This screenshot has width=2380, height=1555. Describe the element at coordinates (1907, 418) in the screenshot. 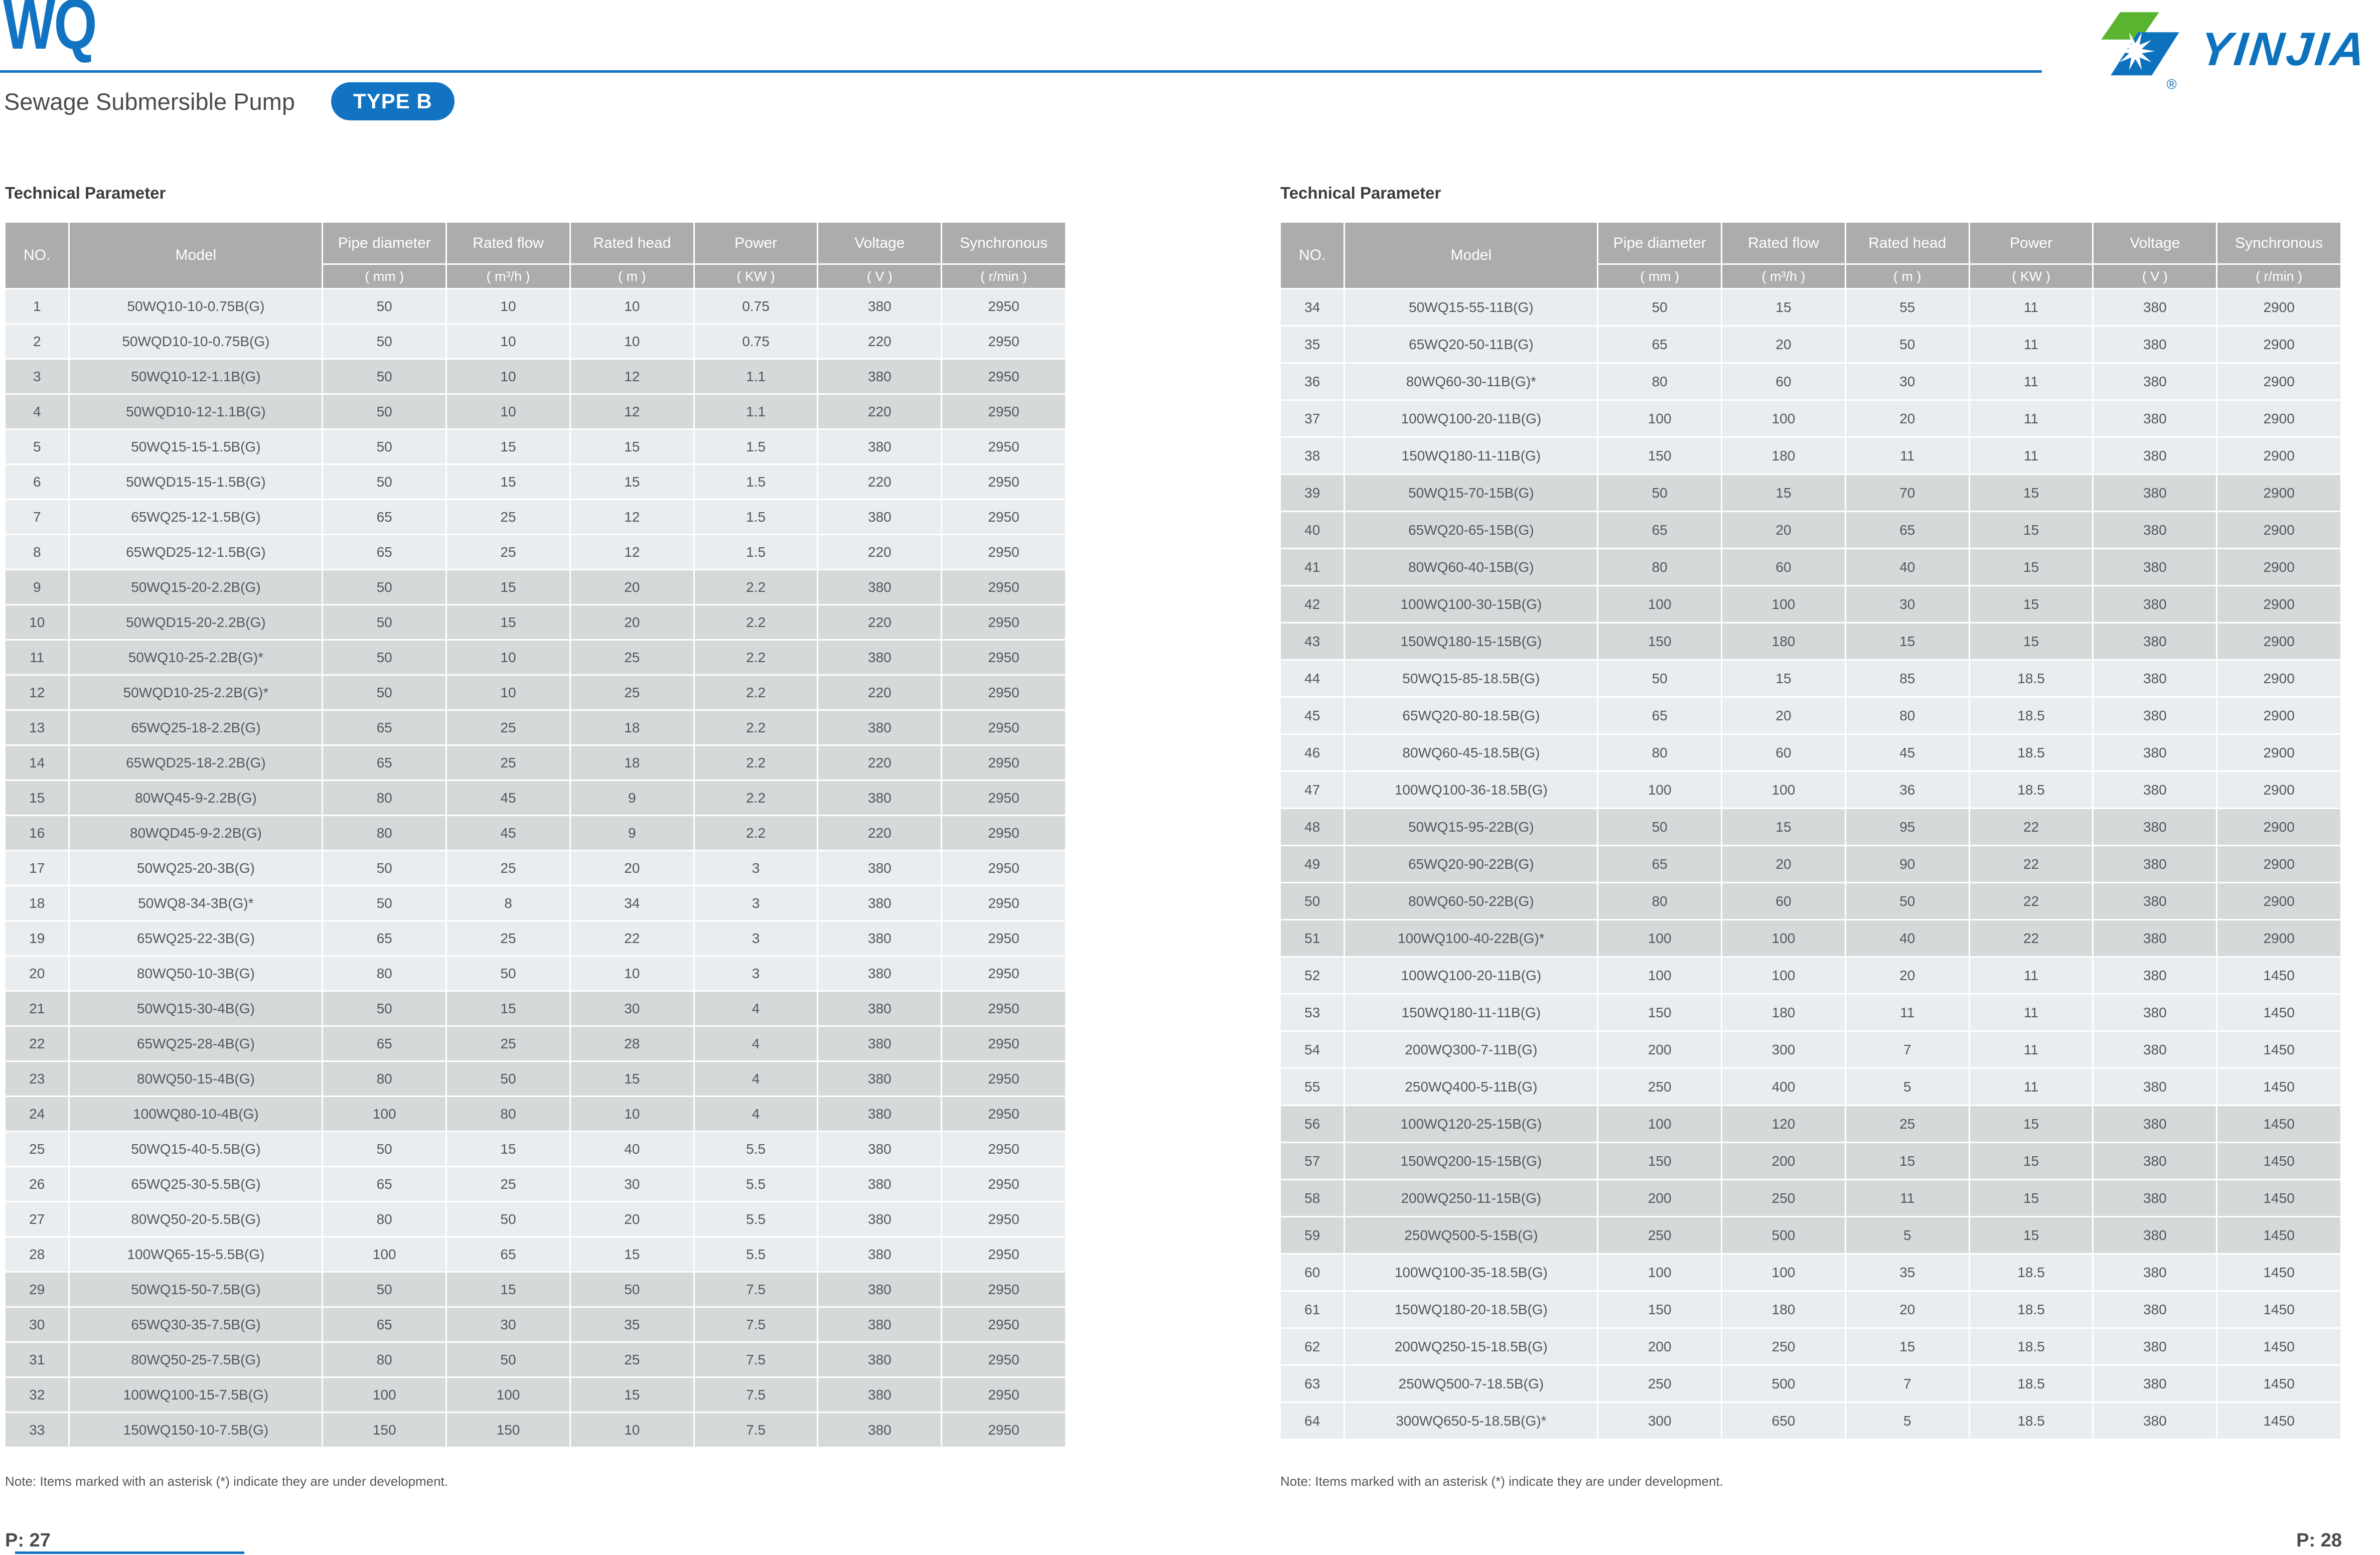

I see `value-cell: 20` at that location.